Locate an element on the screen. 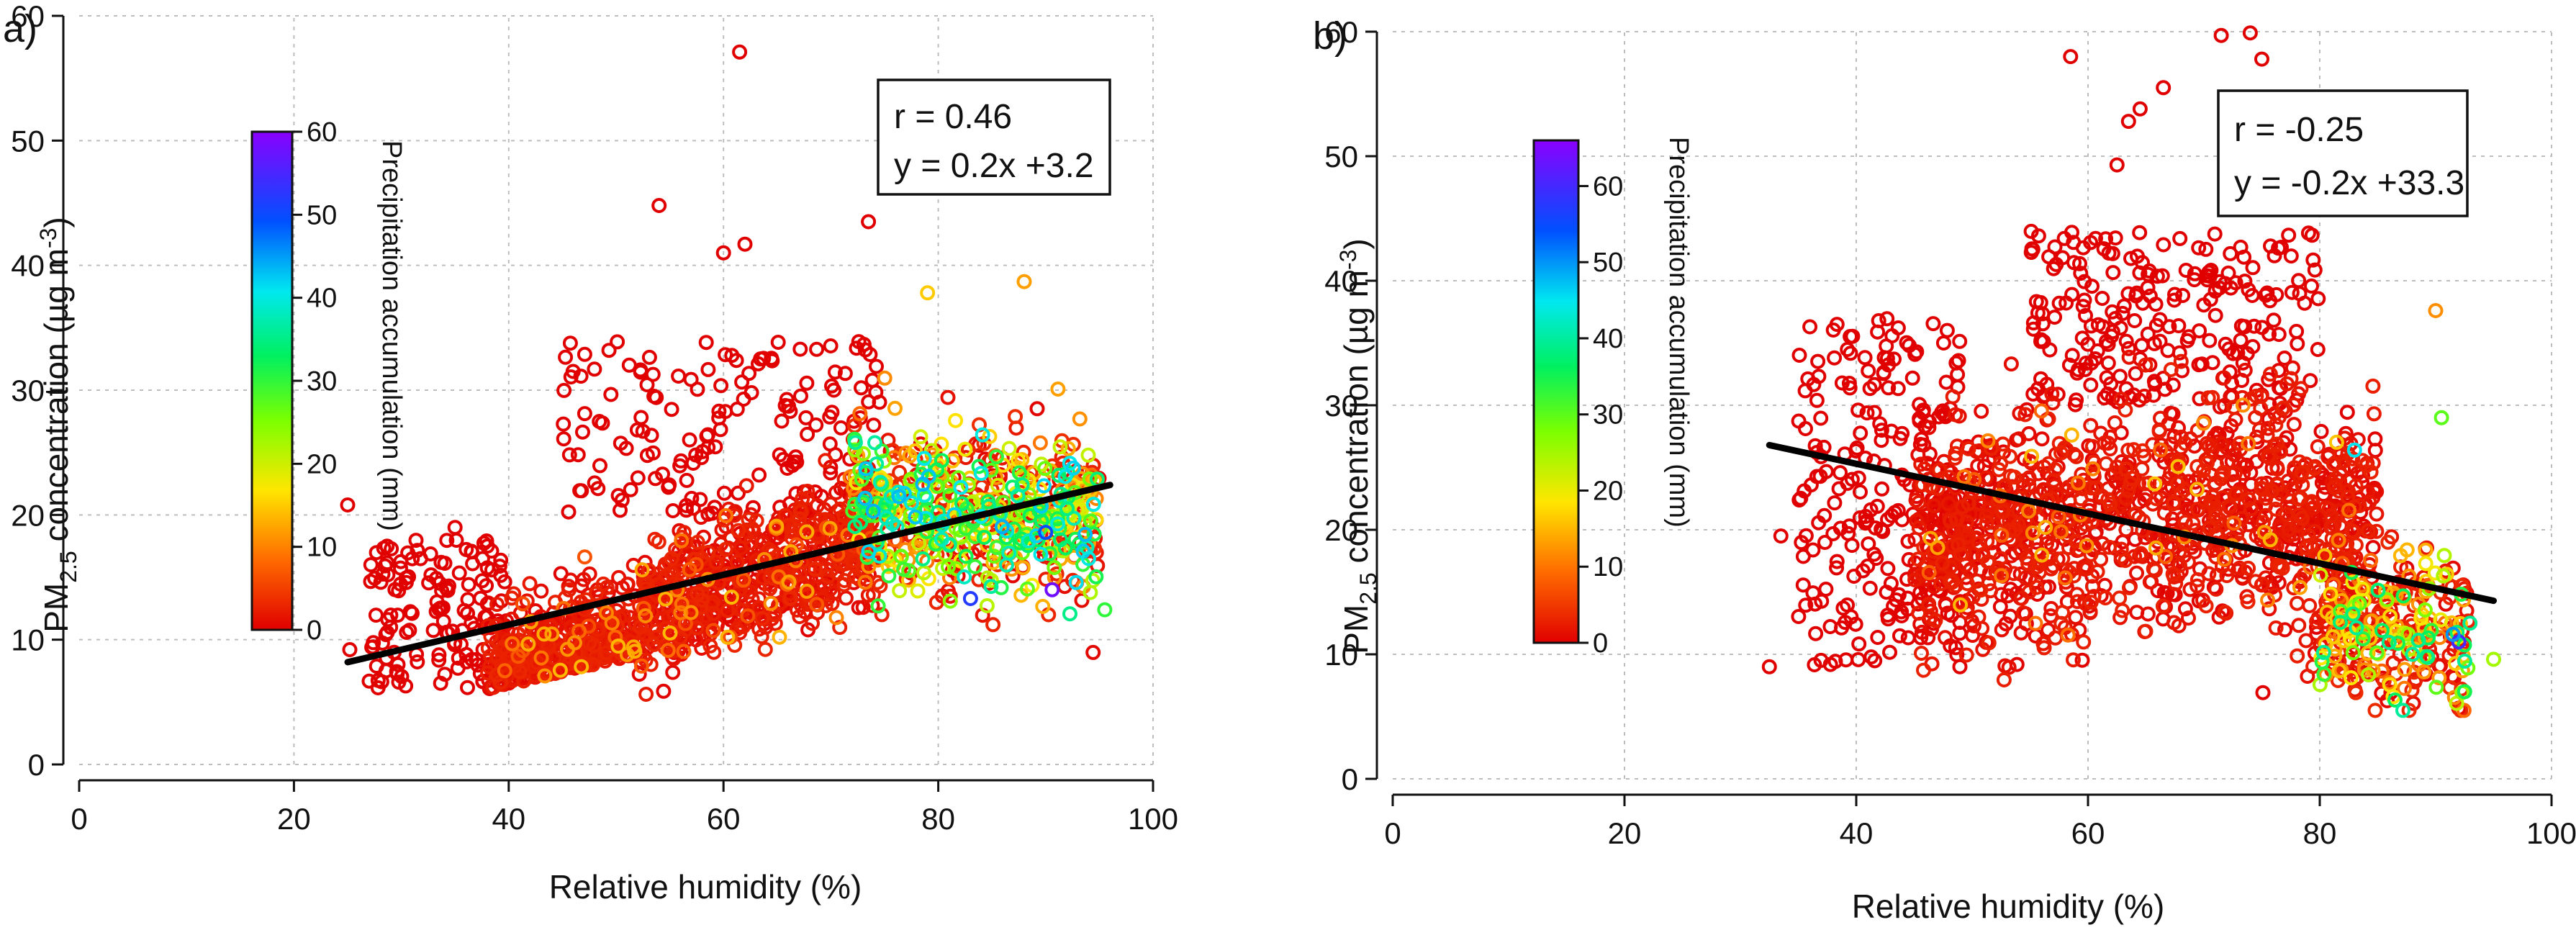 This screenshot has width=2576, height=948. panel-a-stats-box: r = 0.46 y = 0.2x +3.2 is located at coordinates (994, 137).